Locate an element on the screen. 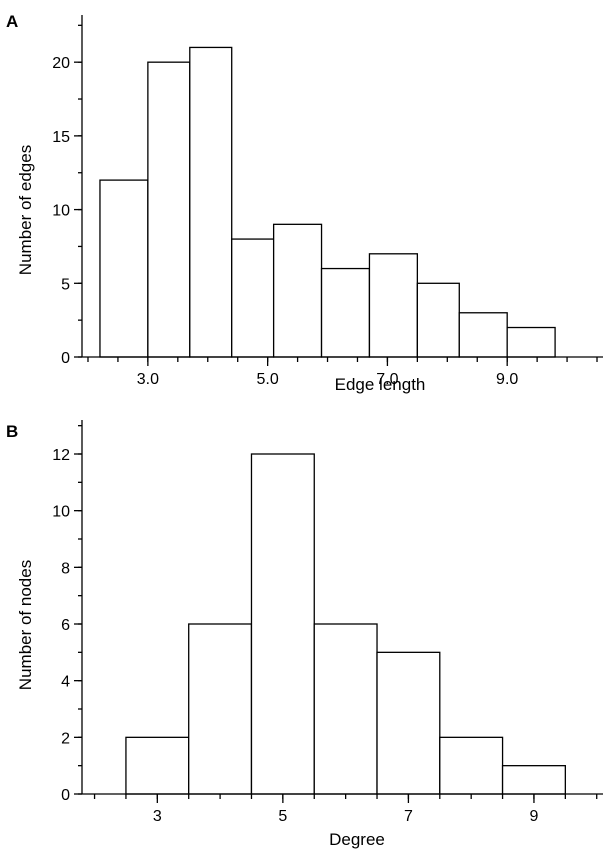 The height and width of the screenshot is (851, 605). y-tick-label: 8 is located at coordinates (65, 568).